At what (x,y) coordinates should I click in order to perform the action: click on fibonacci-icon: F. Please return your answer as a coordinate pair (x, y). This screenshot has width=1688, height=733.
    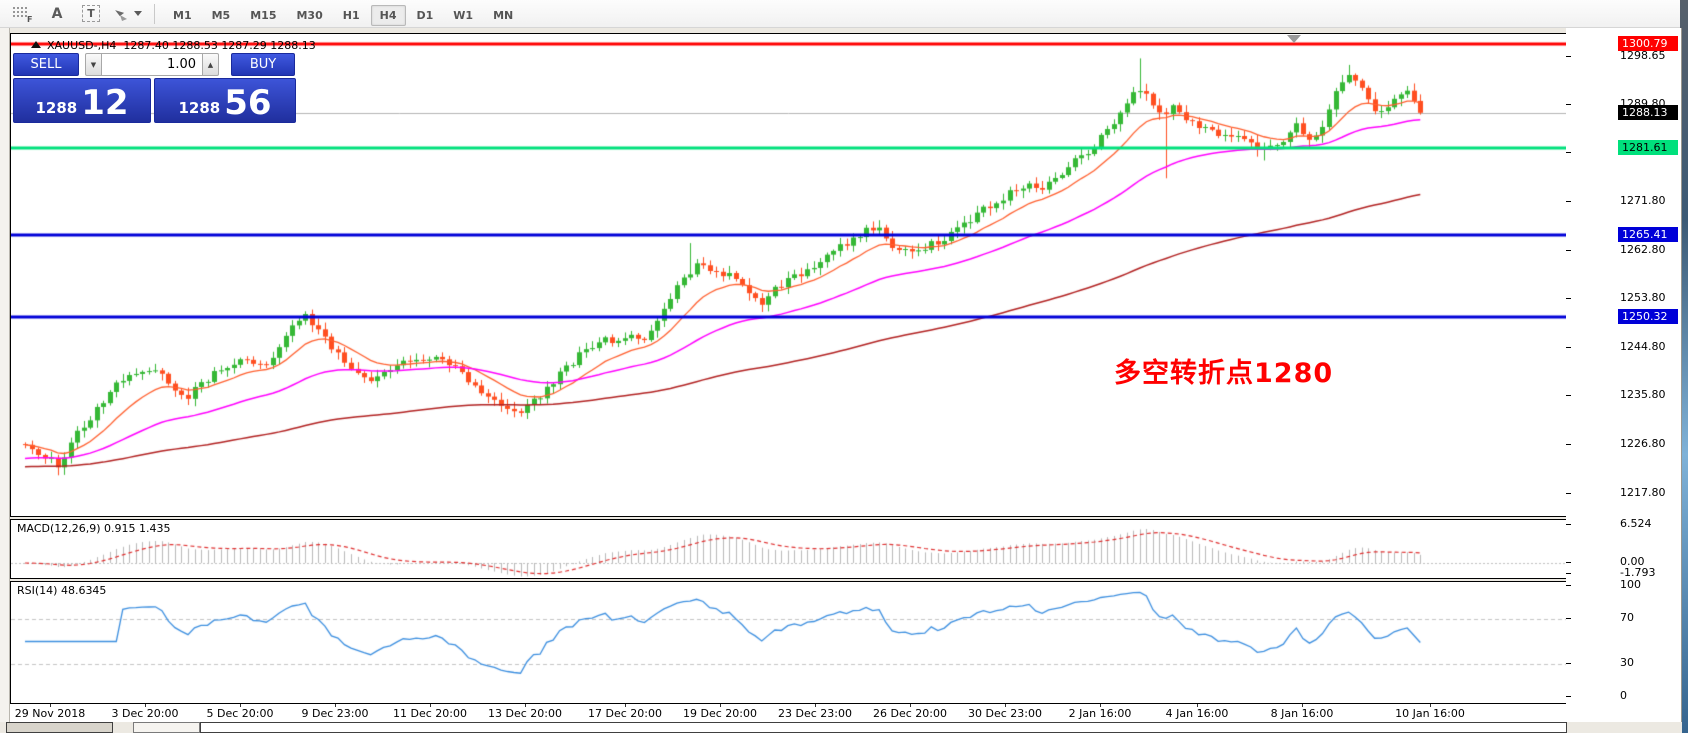
    Looking at the image, I should click on (23, 14).